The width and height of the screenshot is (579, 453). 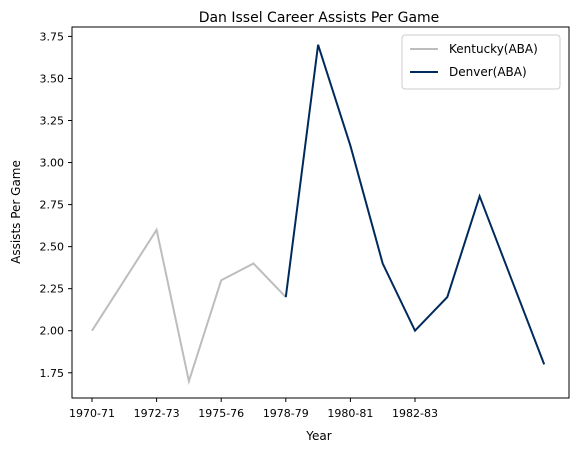 What do you see at coordinates (189, 306) in the screenshot?
I see `series-line-kentucky` at bounding box center [189, 306].